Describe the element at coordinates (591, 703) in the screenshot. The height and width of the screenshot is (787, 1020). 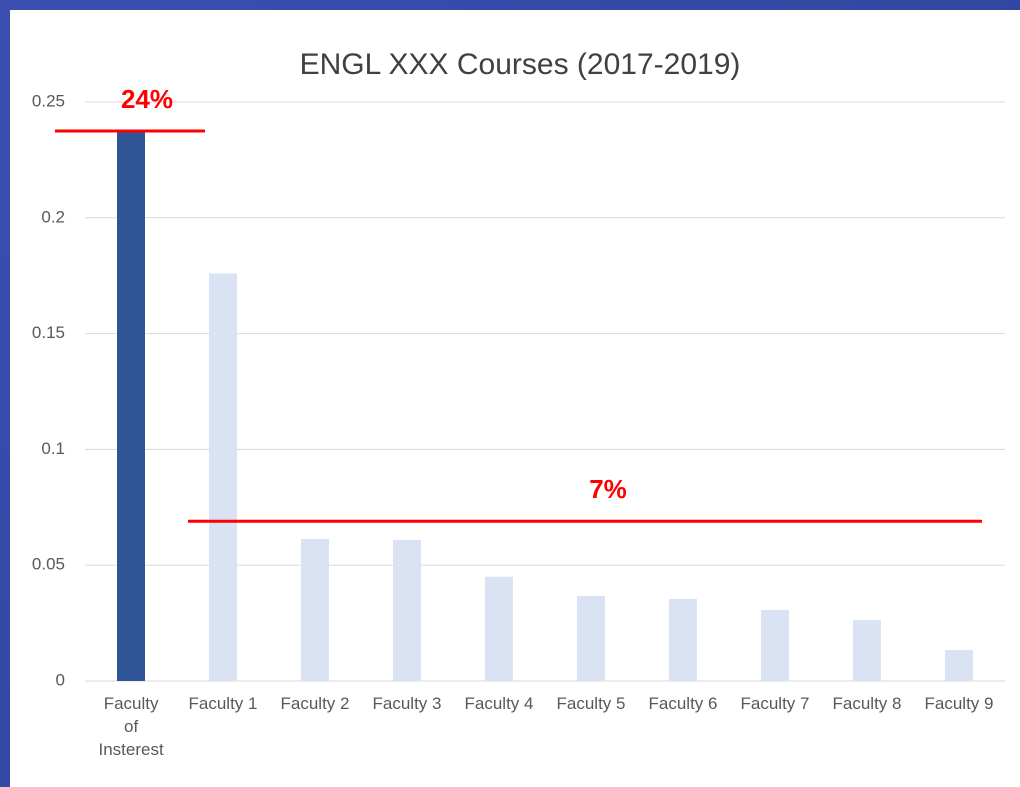
I see `x-tick-label: Faculty 5` at that location.